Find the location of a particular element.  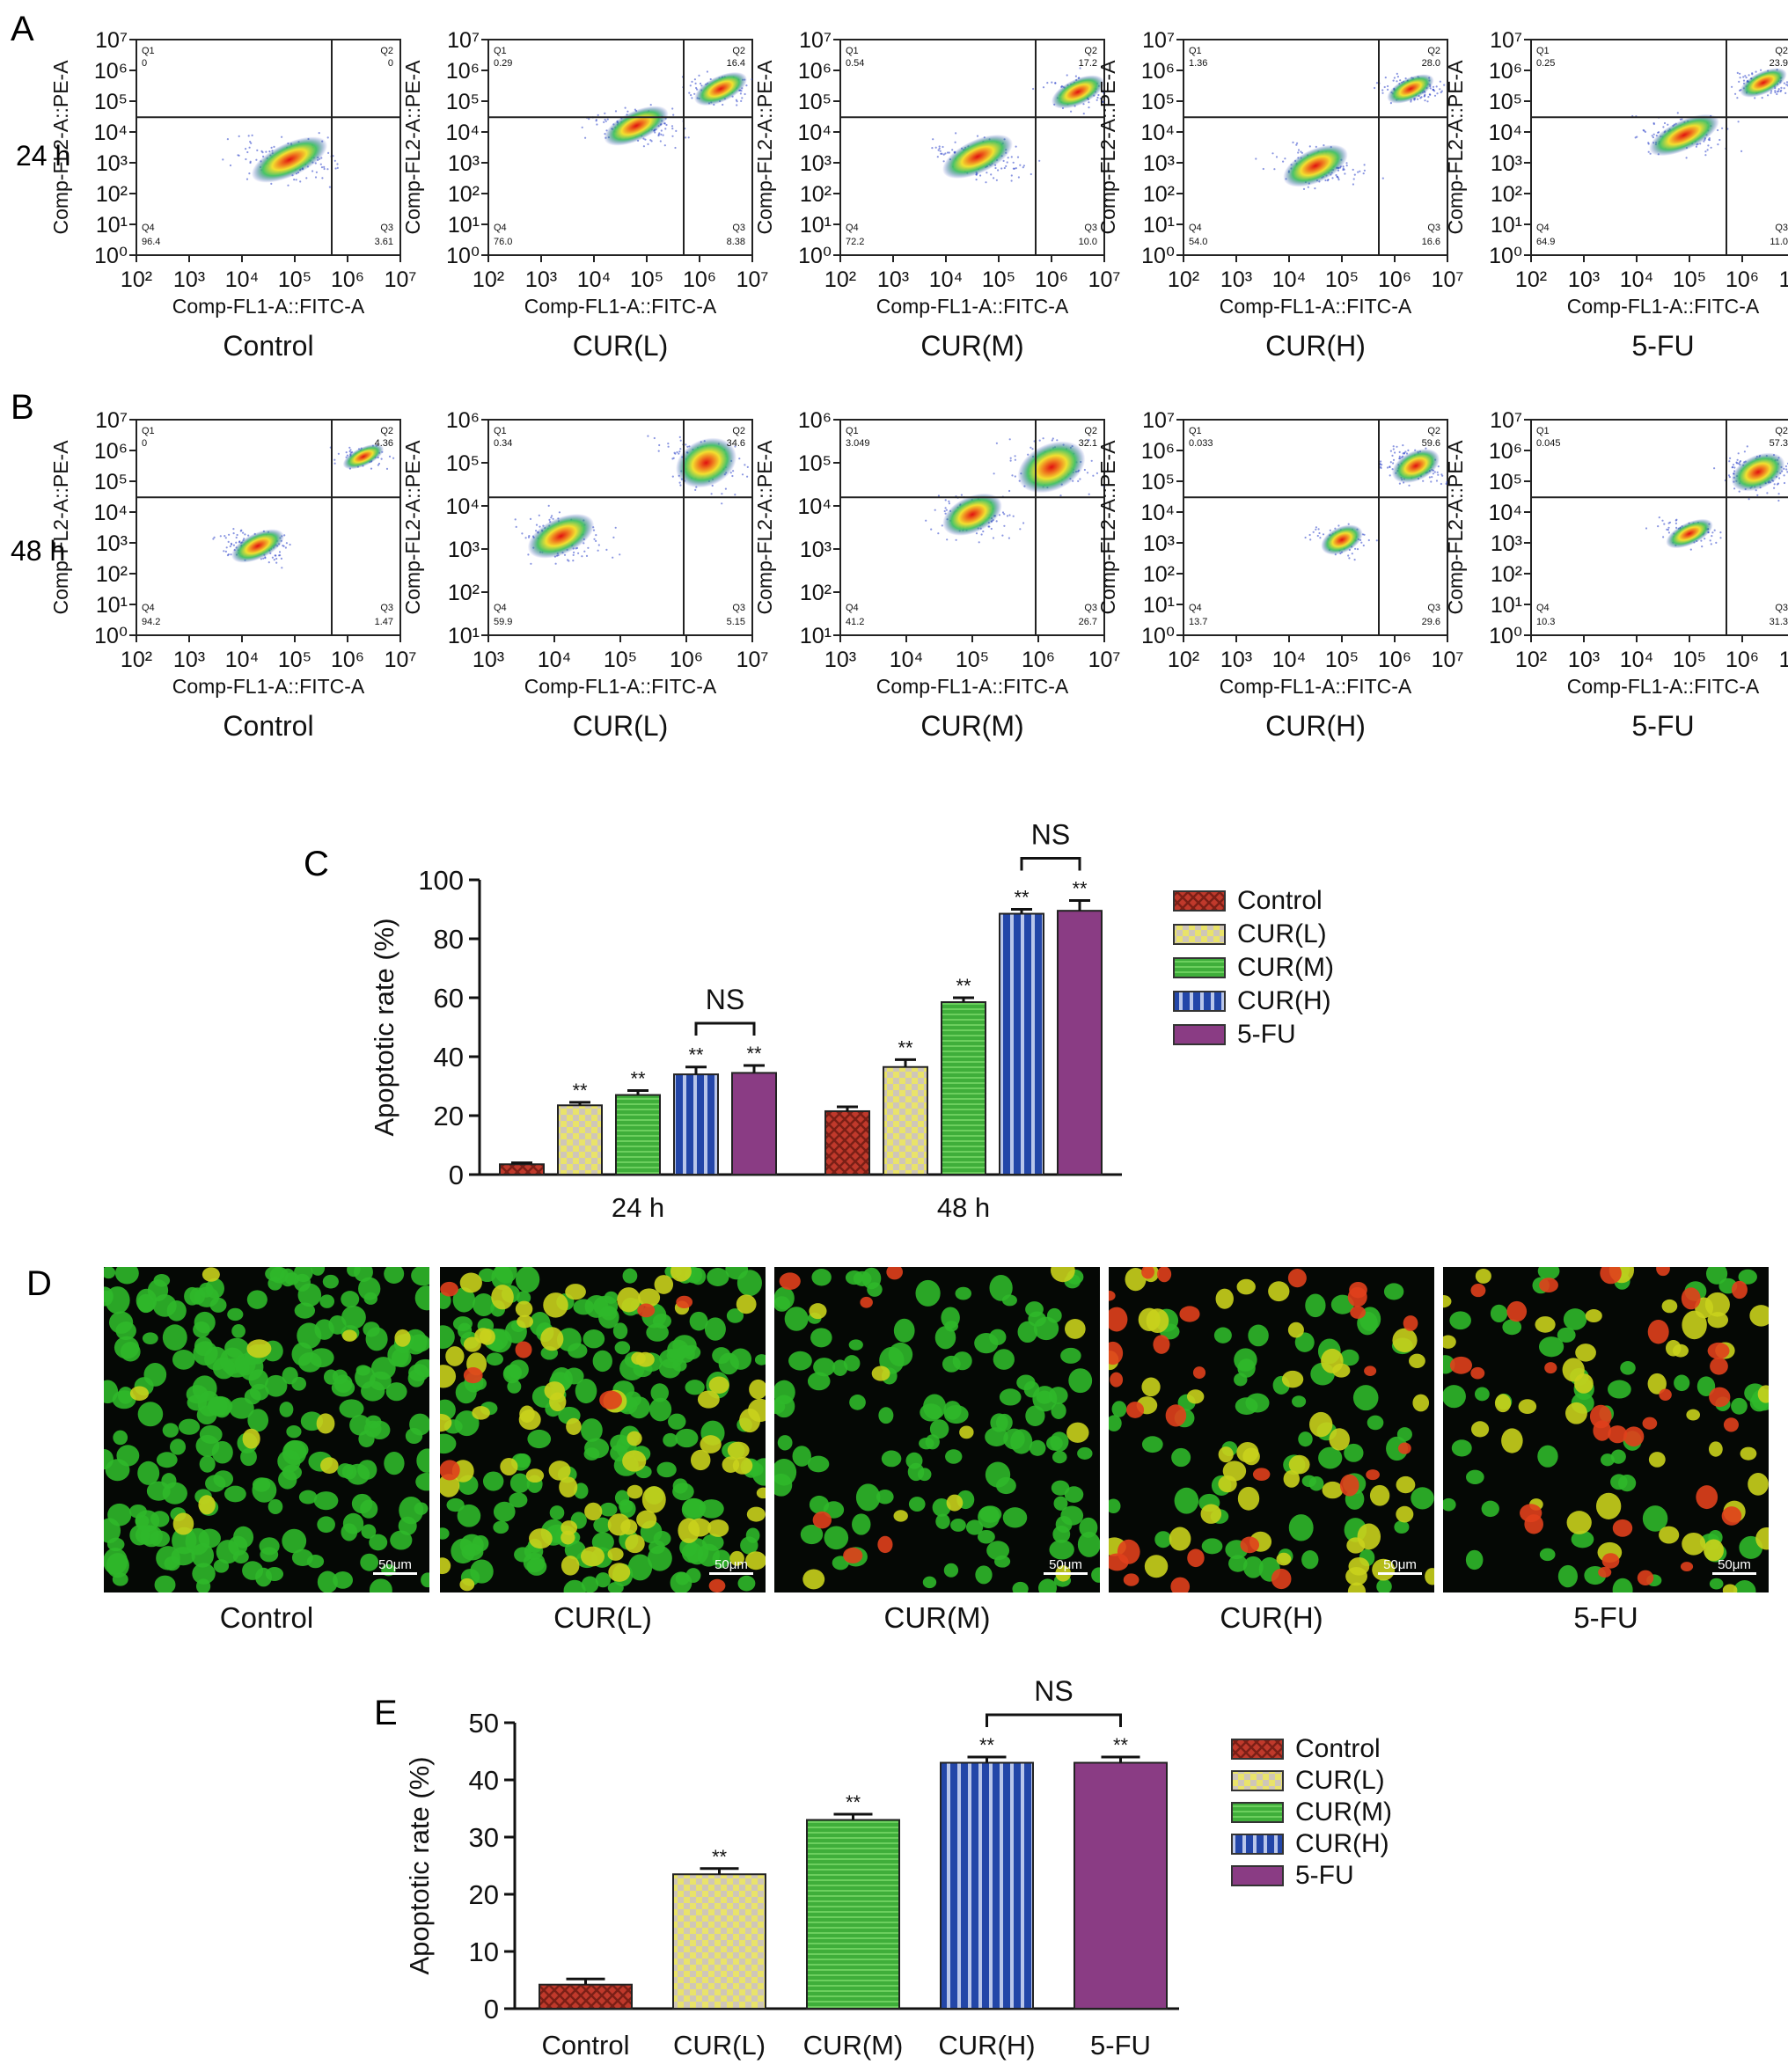

x-tick-label: 10³ is located at coordinates (1584, 660).